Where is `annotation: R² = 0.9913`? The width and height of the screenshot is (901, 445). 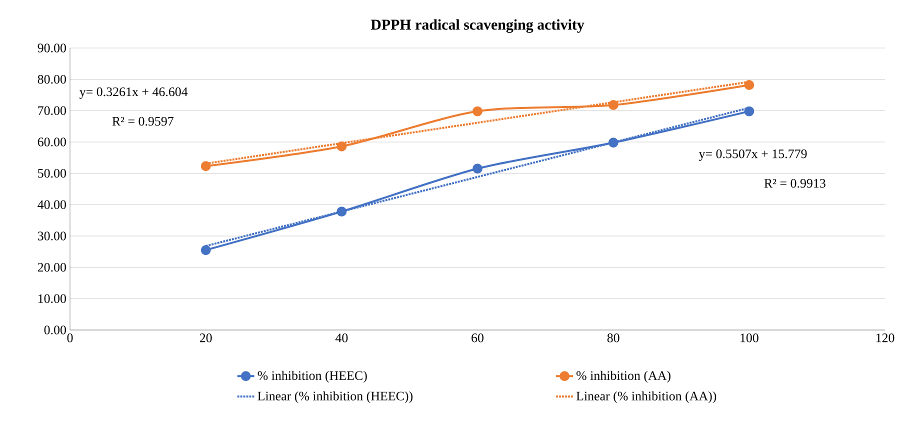
annotation: R² = 0.9913 is located at coordinates (795, 183).